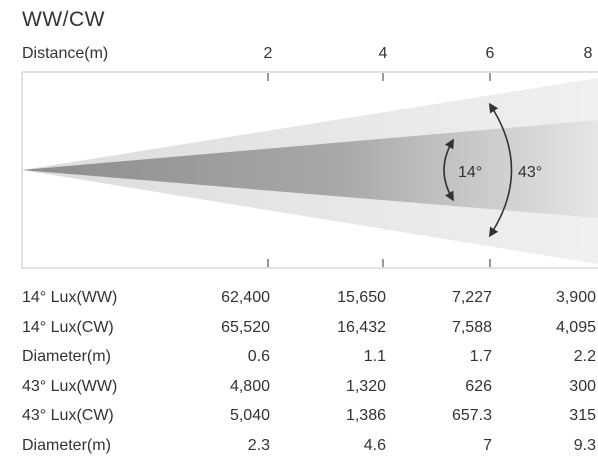  What do you see at coordinates (97, 387) in the screenshot?
I see `row-label: 43° Lux(WW)` at bounding box center [97, 387].